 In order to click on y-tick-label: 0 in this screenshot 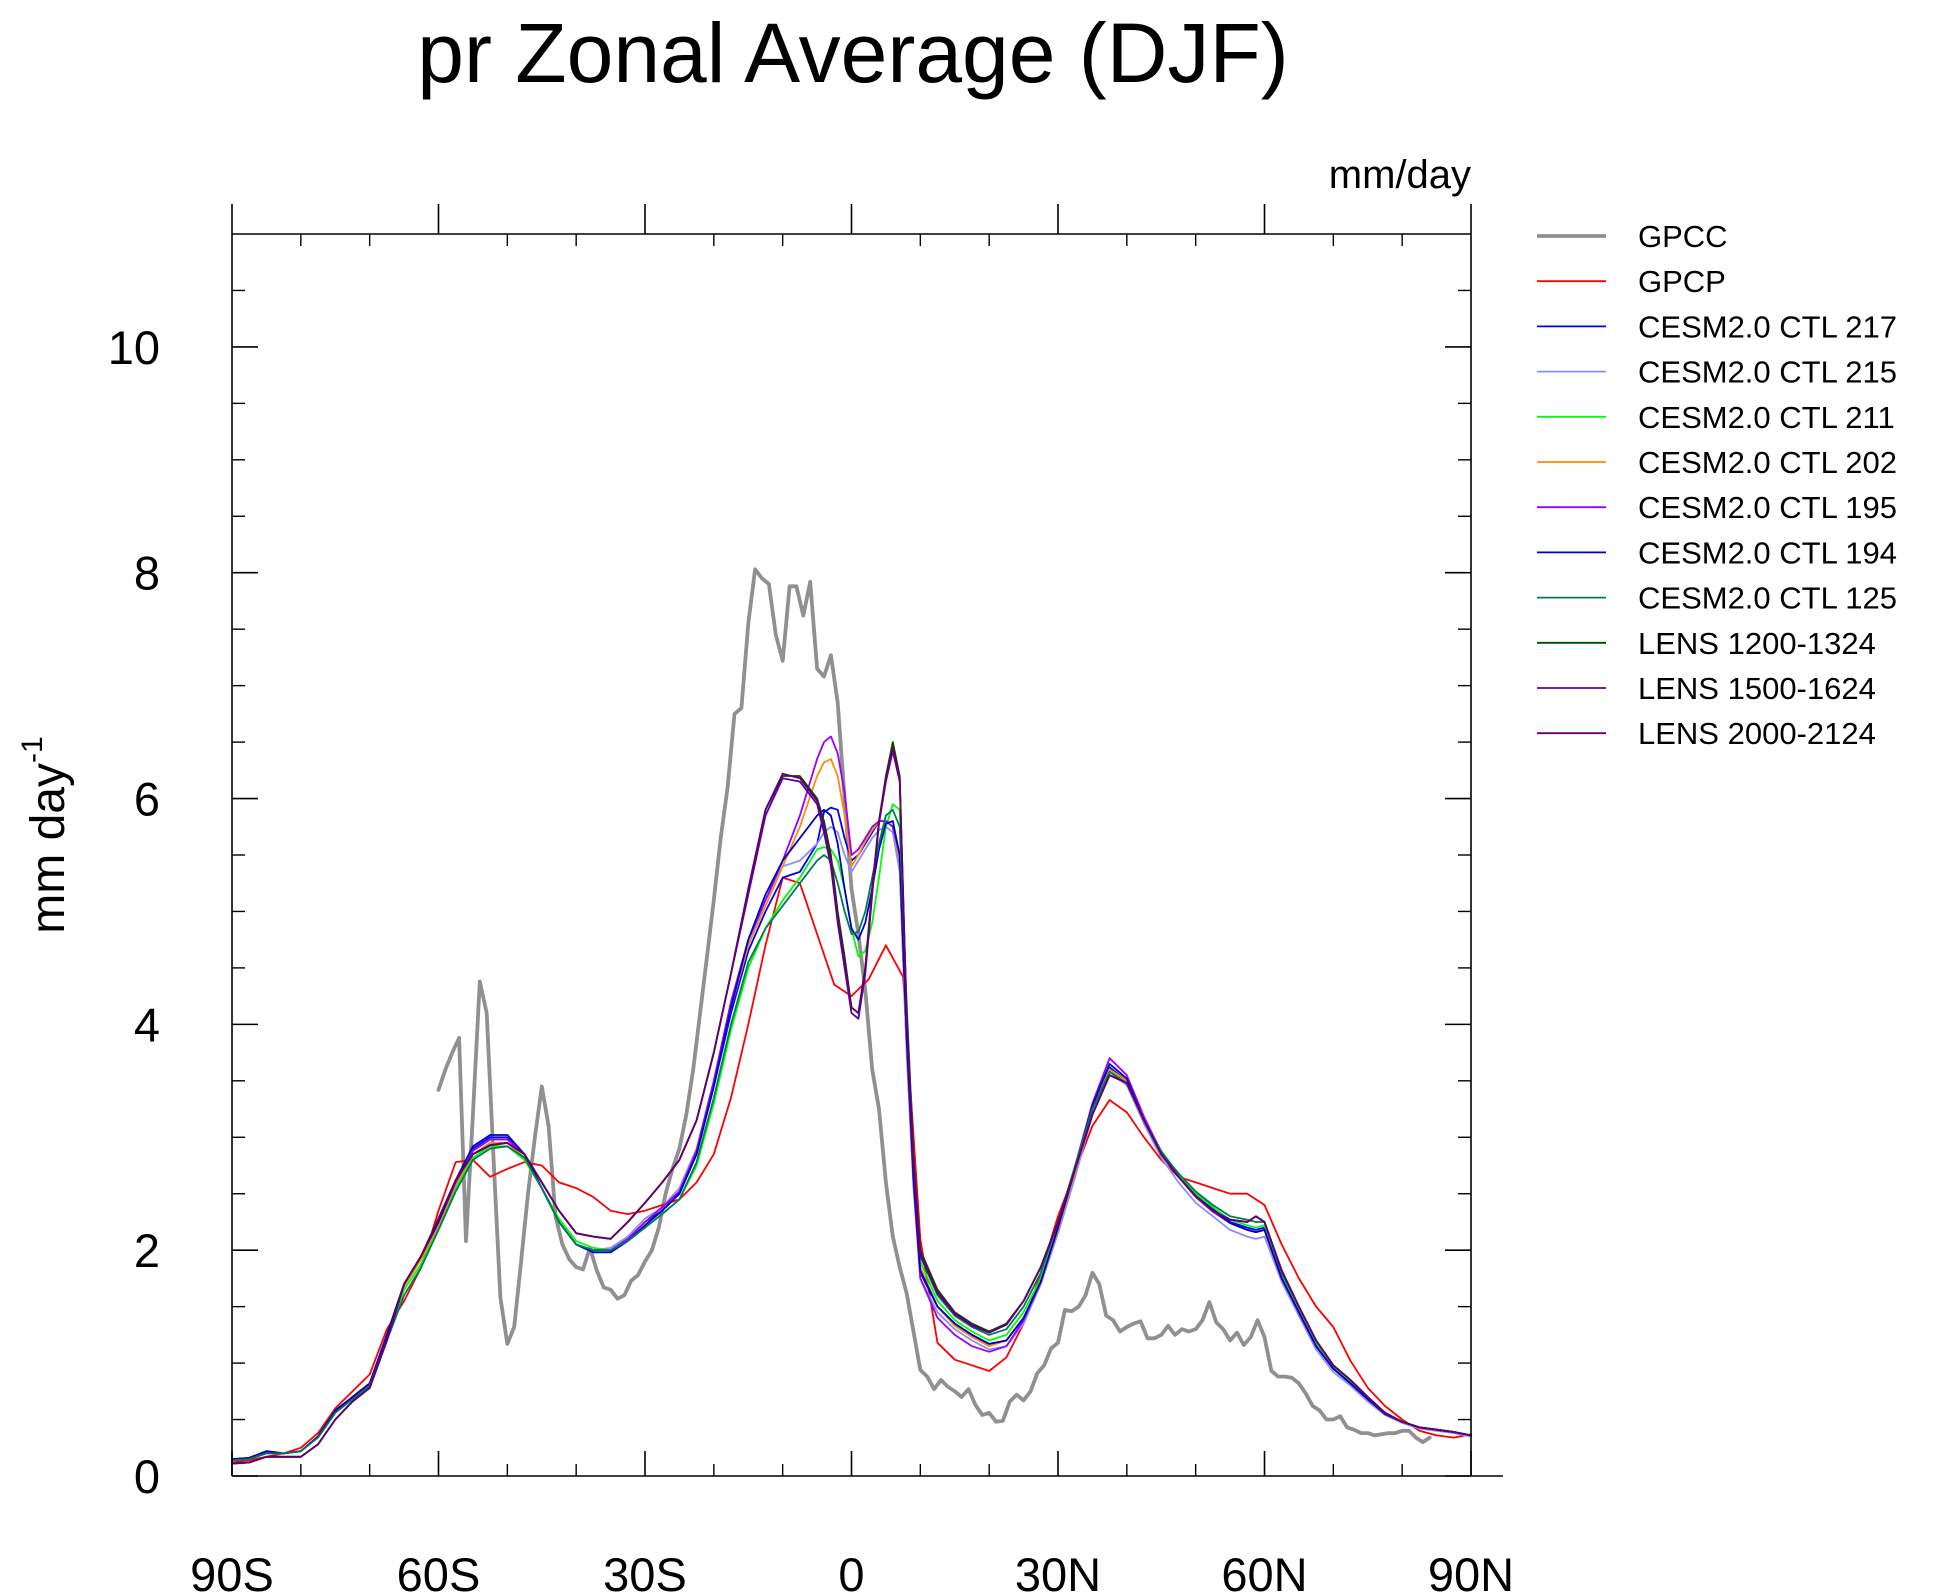, I will do `click(147, 1476)`.